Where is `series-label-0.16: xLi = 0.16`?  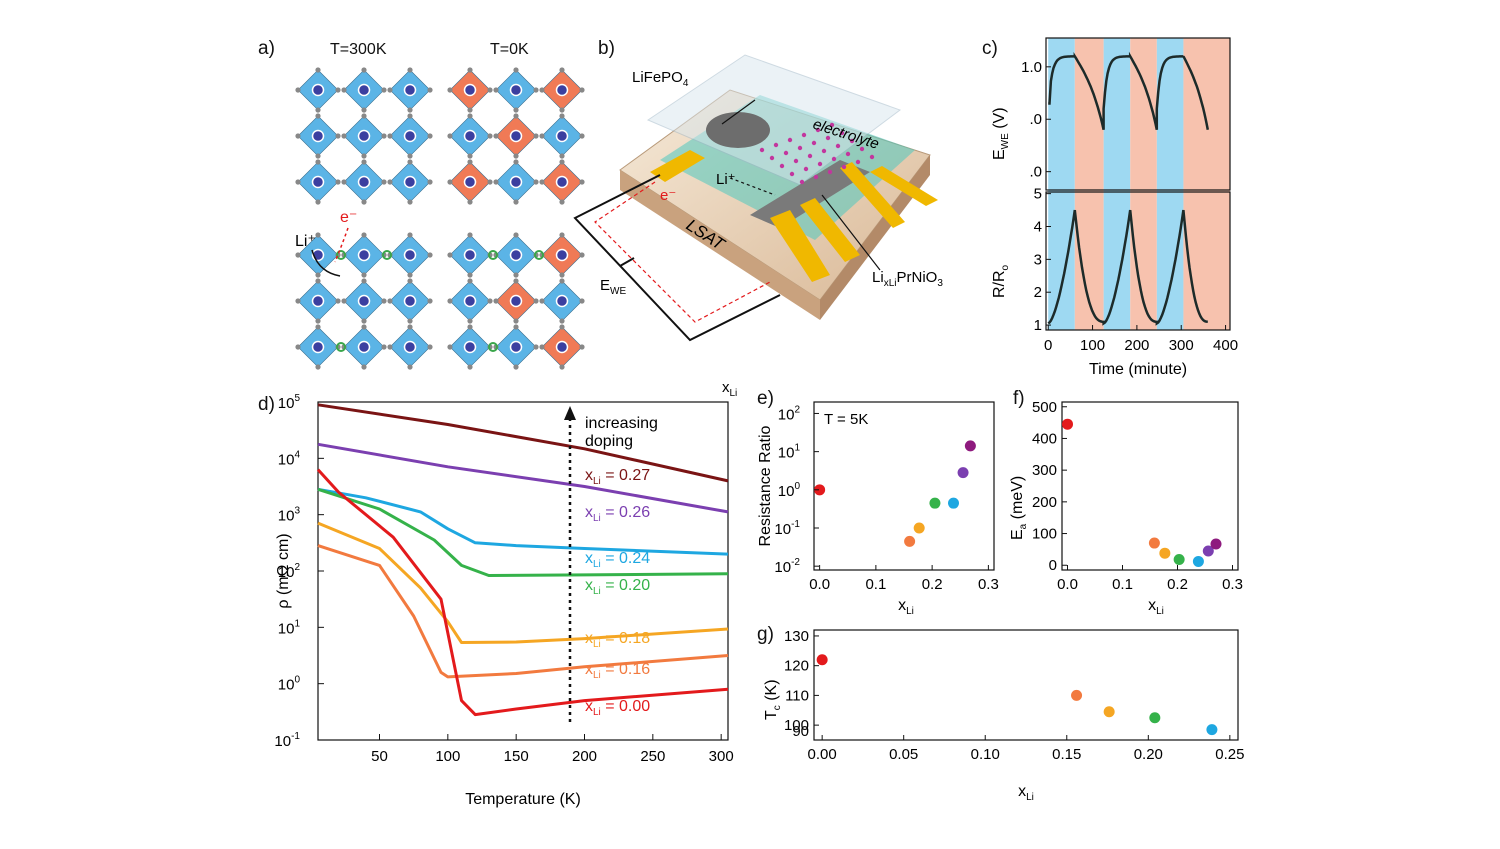
series-label-0.16: xLi = 0.16 is located at coordinates (617, 671).